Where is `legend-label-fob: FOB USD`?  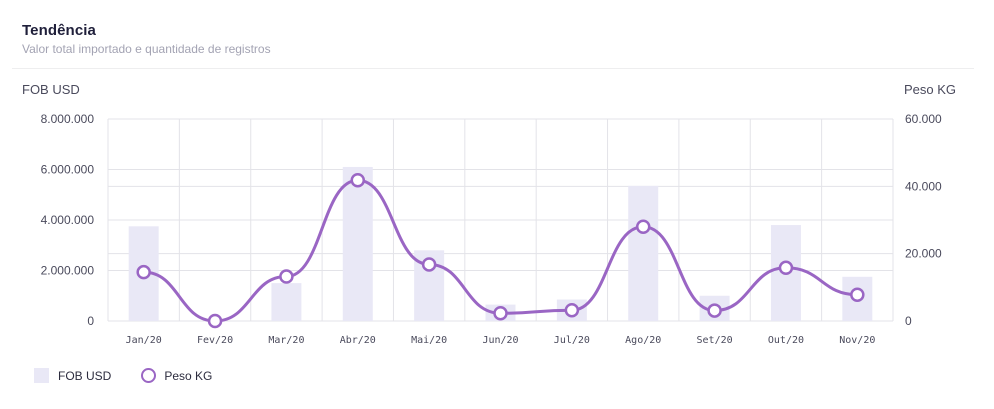 legend-label-fob: FOB USD is located at coordinates (85, 375).